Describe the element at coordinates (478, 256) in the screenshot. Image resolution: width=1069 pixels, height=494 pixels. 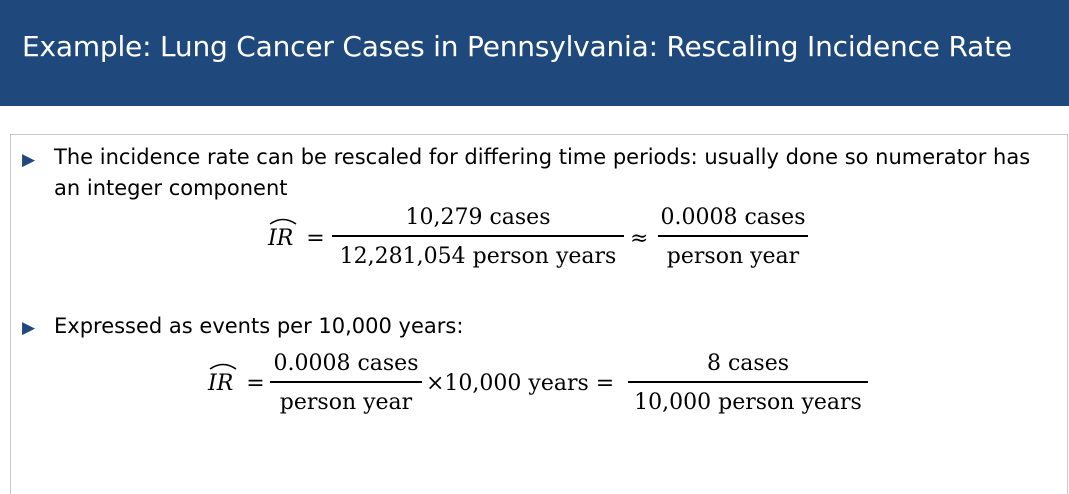
I see `fraction-denominator: 12,281,054 person years` at that location.